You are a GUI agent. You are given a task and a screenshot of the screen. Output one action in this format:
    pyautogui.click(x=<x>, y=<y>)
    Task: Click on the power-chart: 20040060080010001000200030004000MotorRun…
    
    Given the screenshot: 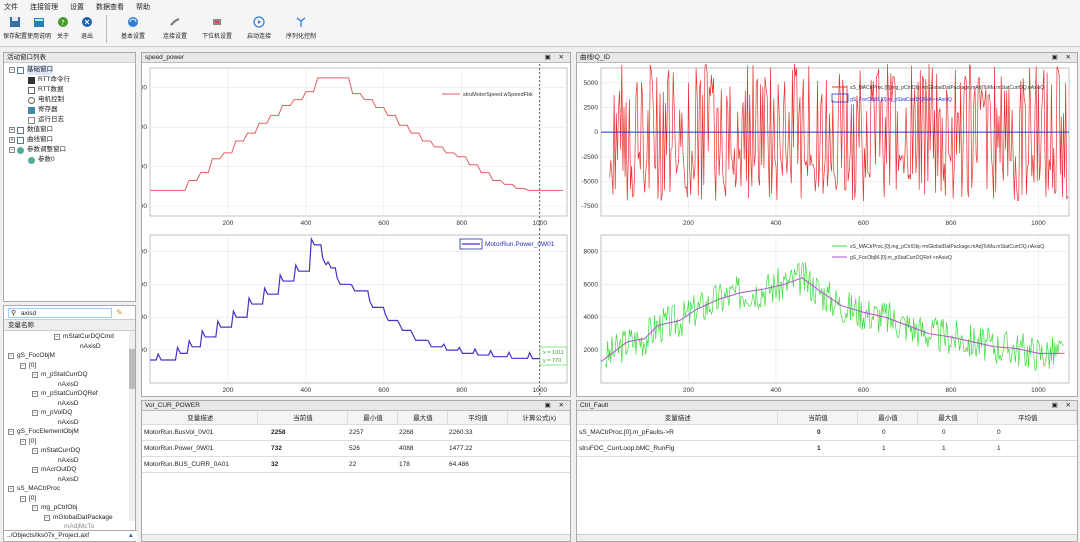 What is the action you would take?
    pyautogui.click(x=356, y=313)
    